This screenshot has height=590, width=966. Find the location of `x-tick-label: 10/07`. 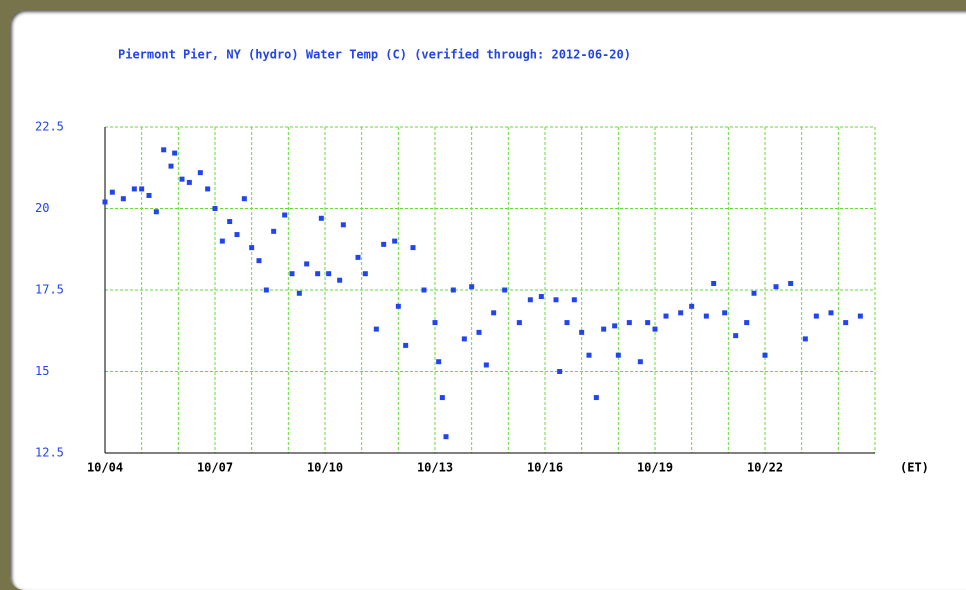

x-tick-label: 10/07 is located at coordinates (215, 468).